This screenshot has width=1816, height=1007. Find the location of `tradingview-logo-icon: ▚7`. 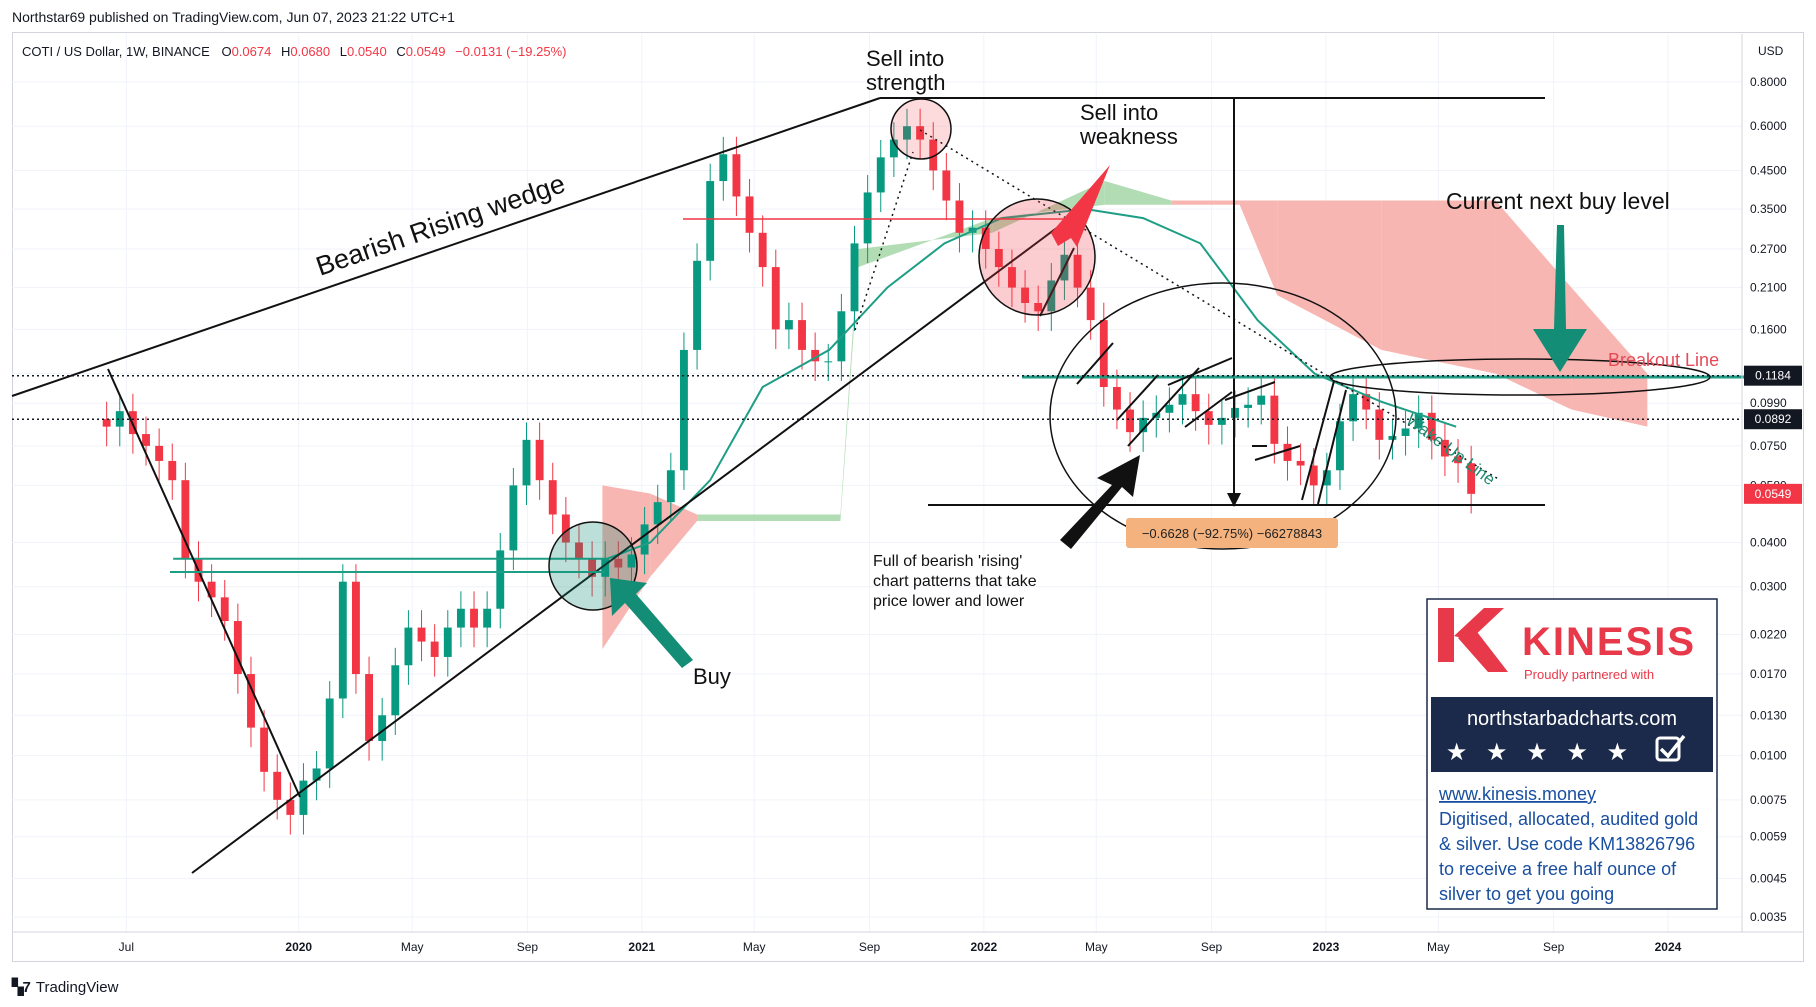

tradingview-logo-icon: ▚7 is located at coordinates (21, 987).